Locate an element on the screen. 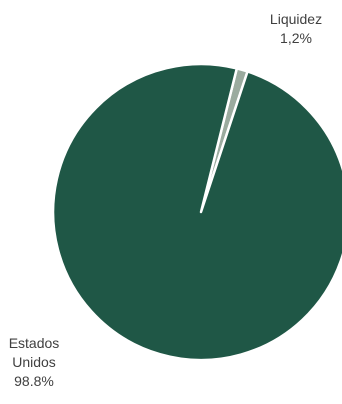 Image resolution: width=342 pixels, height=404 pixels. slice-label-estados-unidos-line2: Unidos is located at coordinates (34, 362).